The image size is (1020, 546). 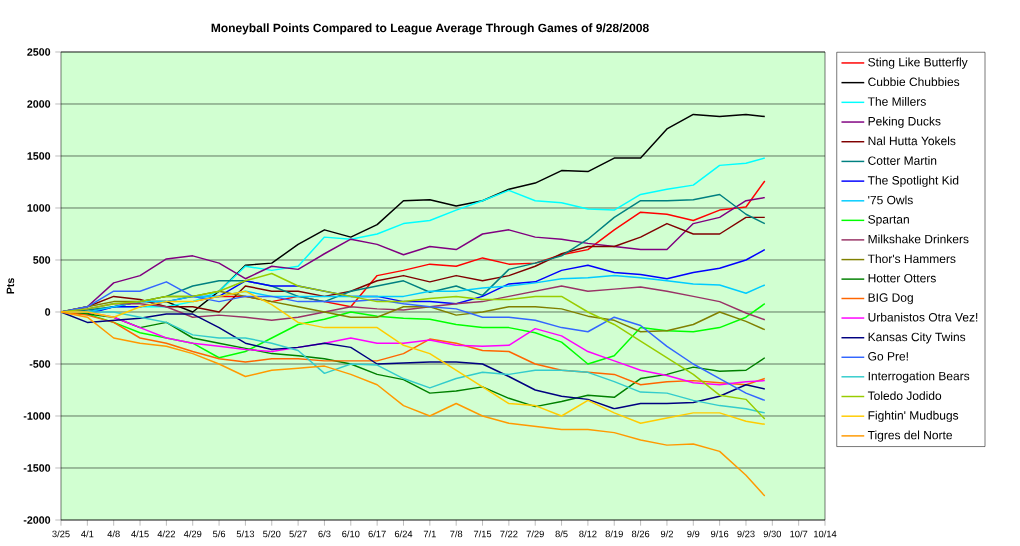 What do you see at coordinates (351, 534) in the screenshot?
I see `x-tick-label: 6/10` at bounding box center [351, 534].